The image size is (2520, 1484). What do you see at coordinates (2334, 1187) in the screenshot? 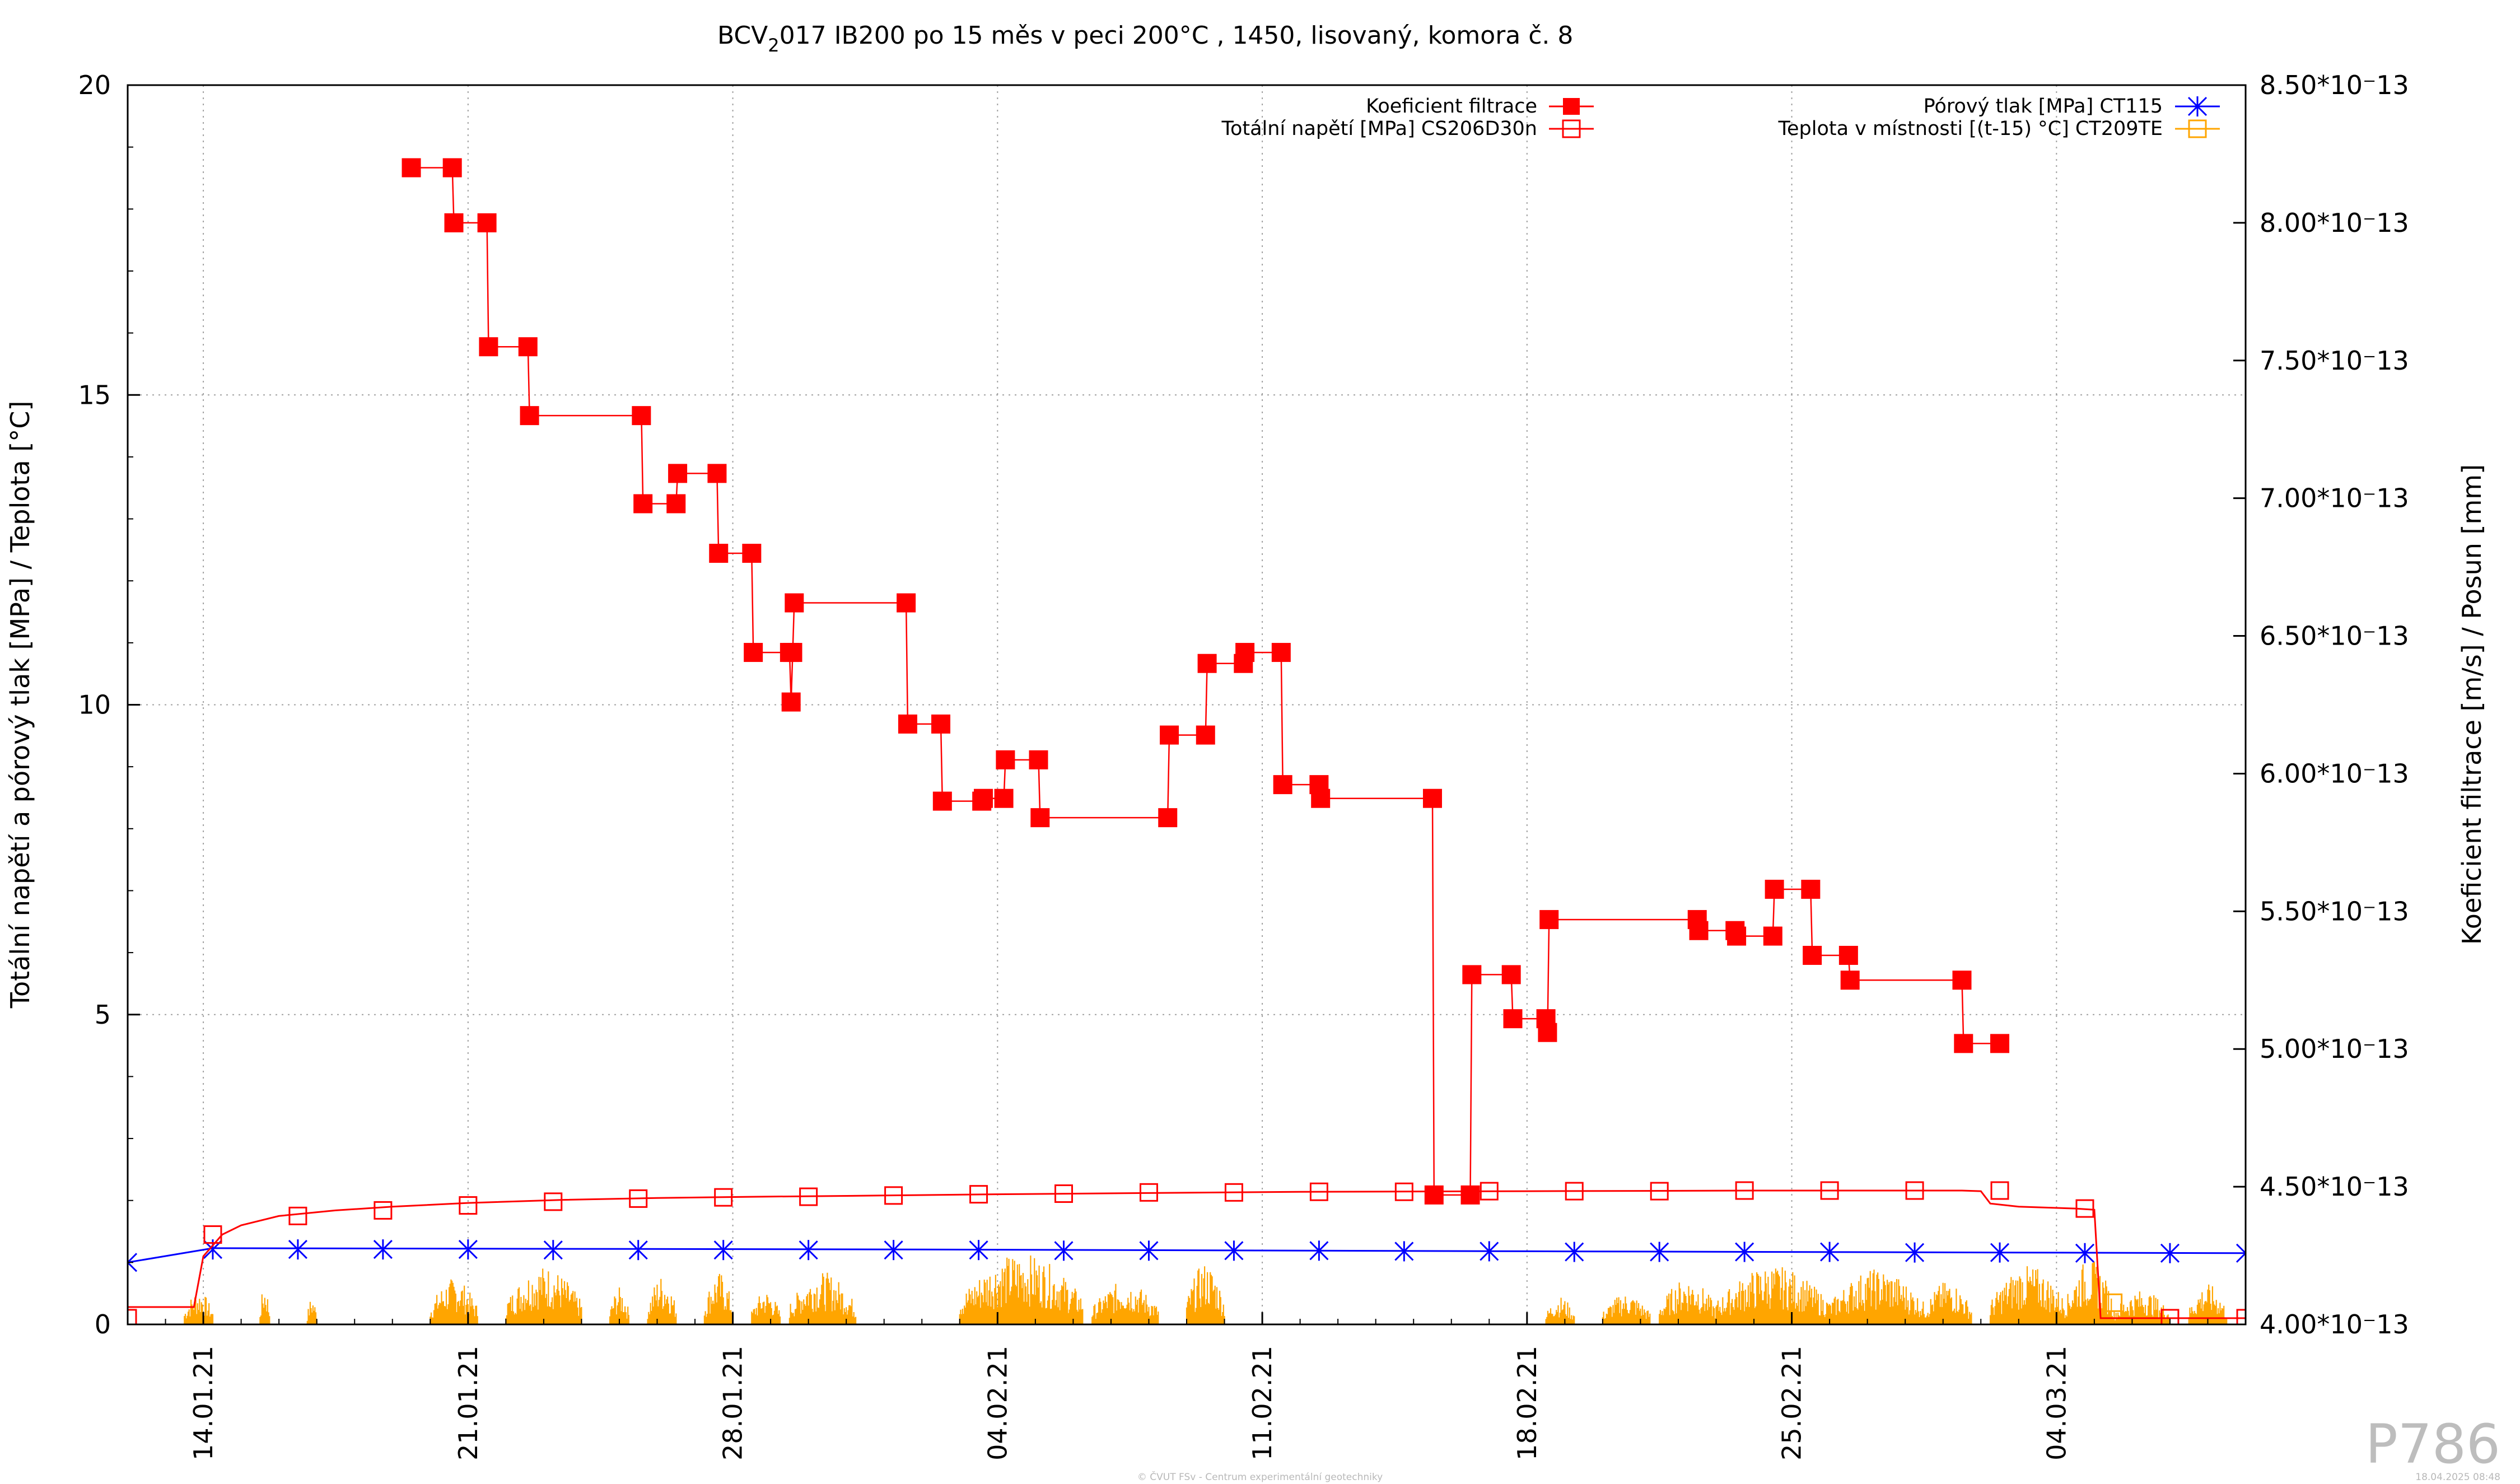
I see `y-right-tick-label: 4.50*10⁻13` at bounding box center [2334, 1187].